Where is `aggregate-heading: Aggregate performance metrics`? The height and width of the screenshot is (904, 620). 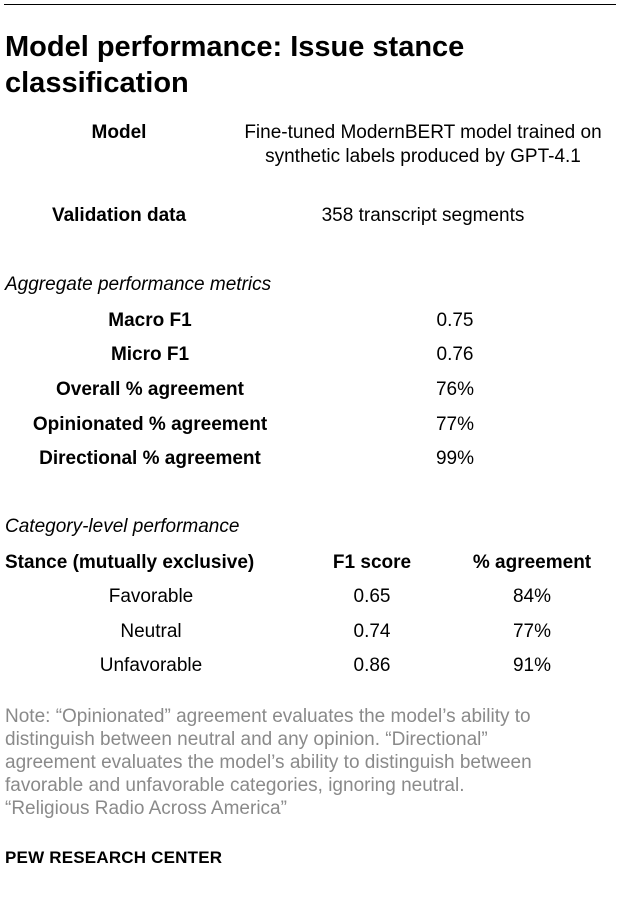
aggregate-heading: Aggregate performance metrics is located at coordinates (138, 284).